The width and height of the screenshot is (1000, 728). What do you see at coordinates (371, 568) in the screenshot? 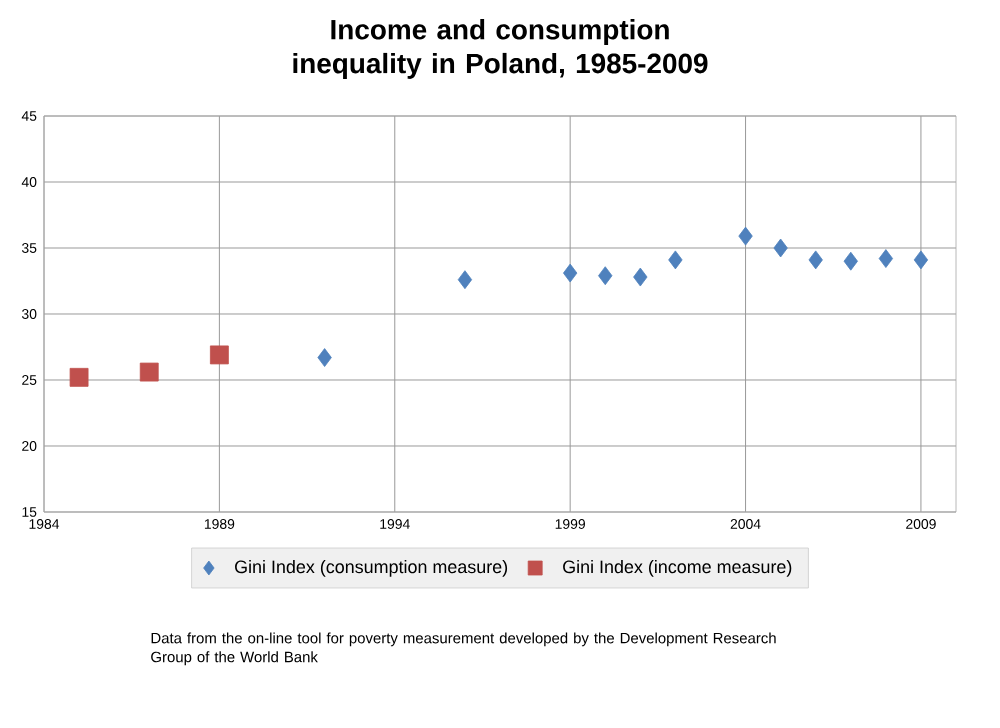
I see `legend-label: Gini Index (consumption measure)` at bounding box center [371, 568].